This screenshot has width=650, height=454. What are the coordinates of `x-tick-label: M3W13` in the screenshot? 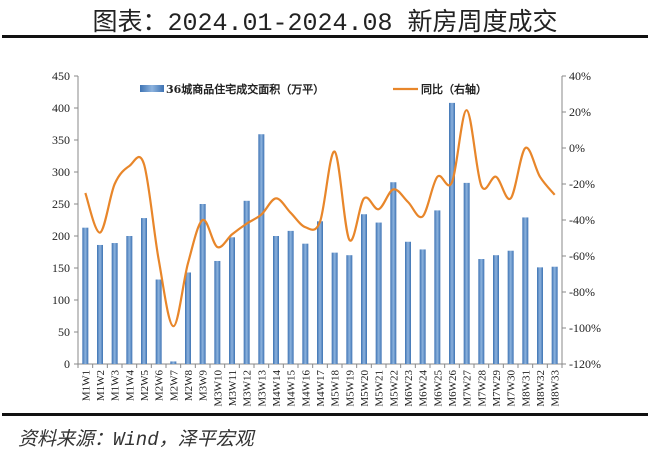 It's located at (262, 388).